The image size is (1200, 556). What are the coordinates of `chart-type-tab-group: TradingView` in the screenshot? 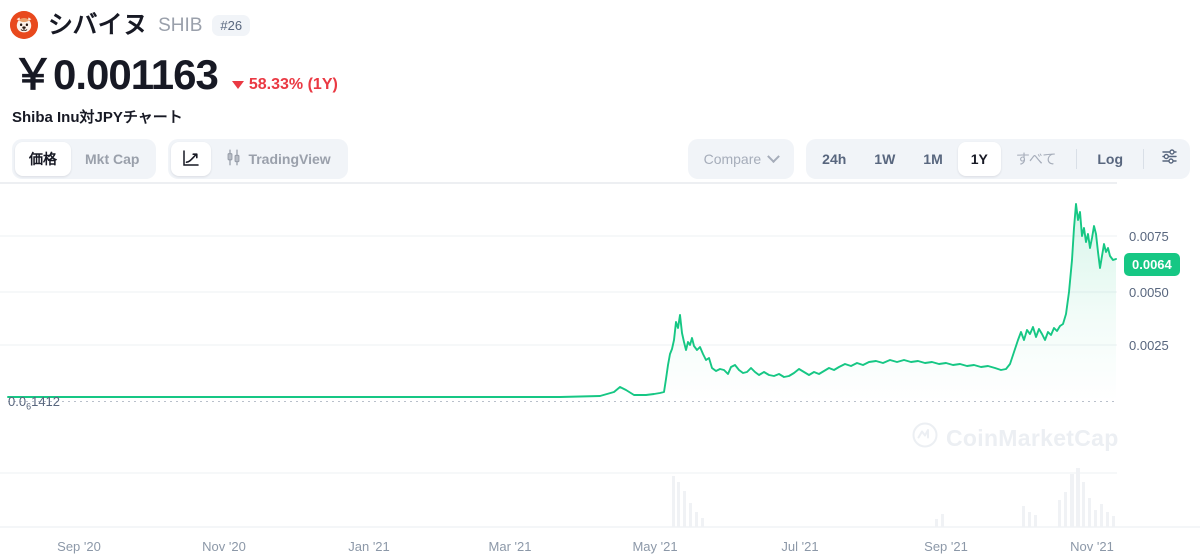 It's located at (258, 159).